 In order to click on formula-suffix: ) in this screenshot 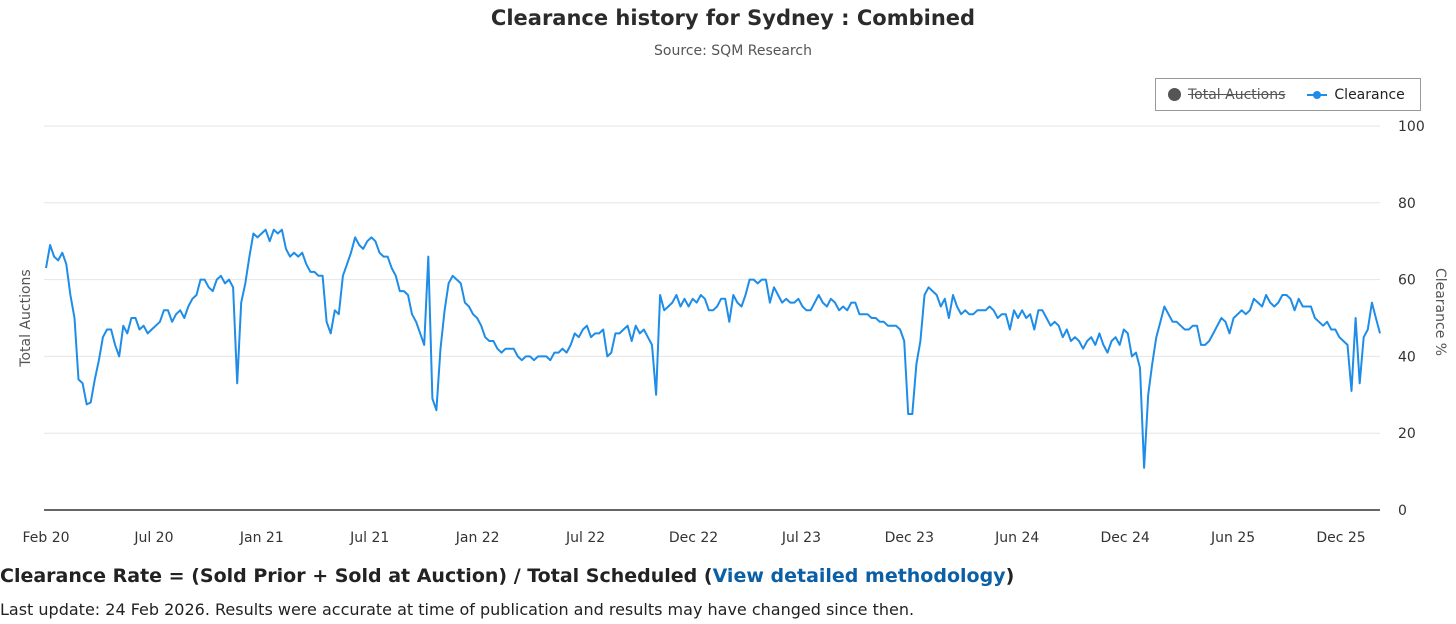, I will do `click(1010, 576)`.